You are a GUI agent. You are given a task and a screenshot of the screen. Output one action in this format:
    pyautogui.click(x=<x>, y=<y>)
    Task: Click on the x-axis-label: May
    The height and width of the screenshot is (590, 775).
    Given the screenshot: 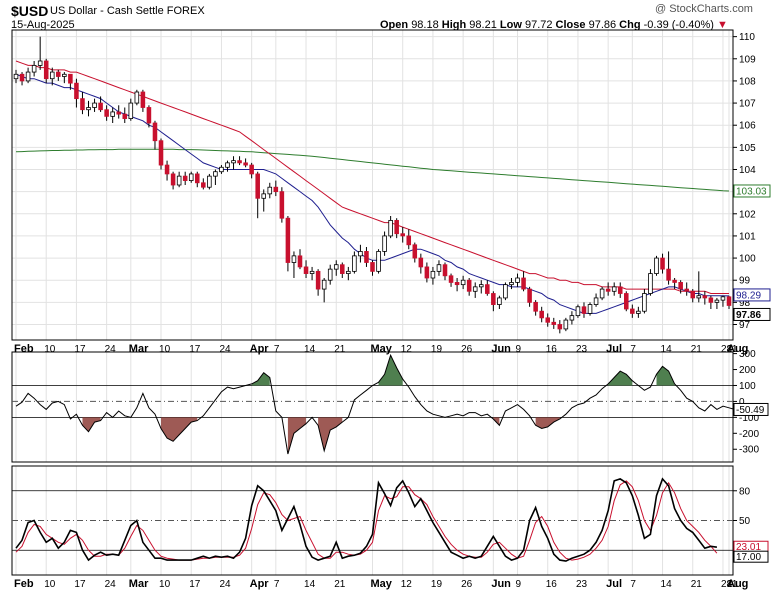 What is the action you would take?
    pyautogui.click(x=382, y=349)
    